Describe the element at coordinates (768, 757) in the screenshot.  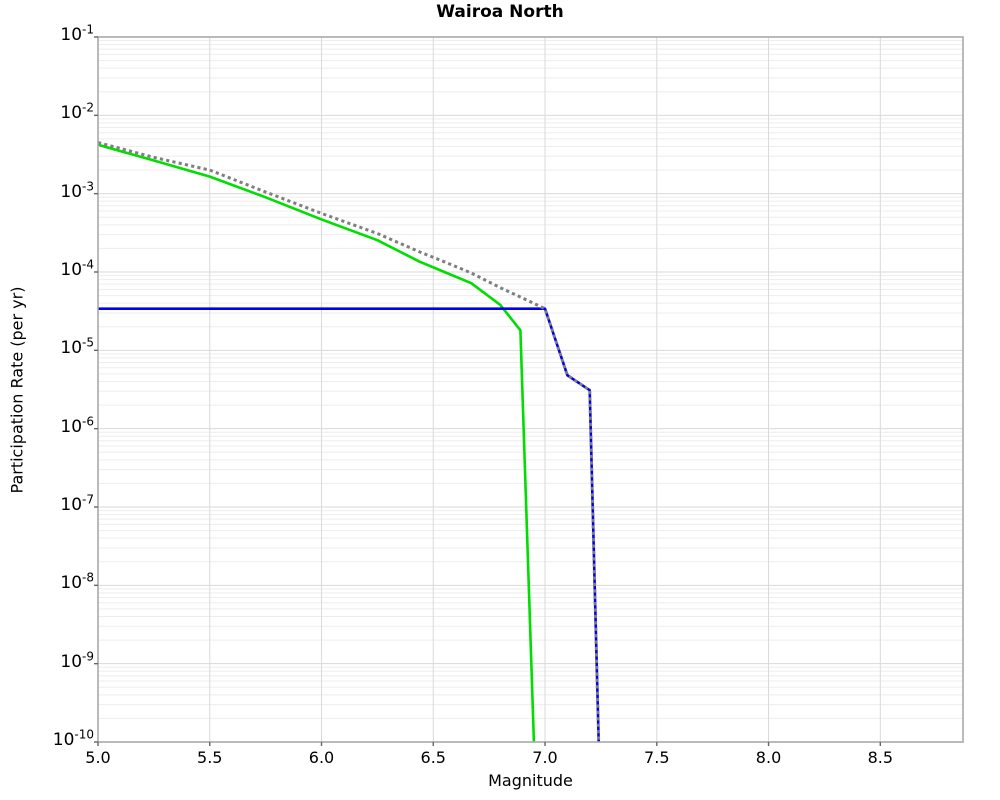
I see `x-tick-label: 8.0` at that location.